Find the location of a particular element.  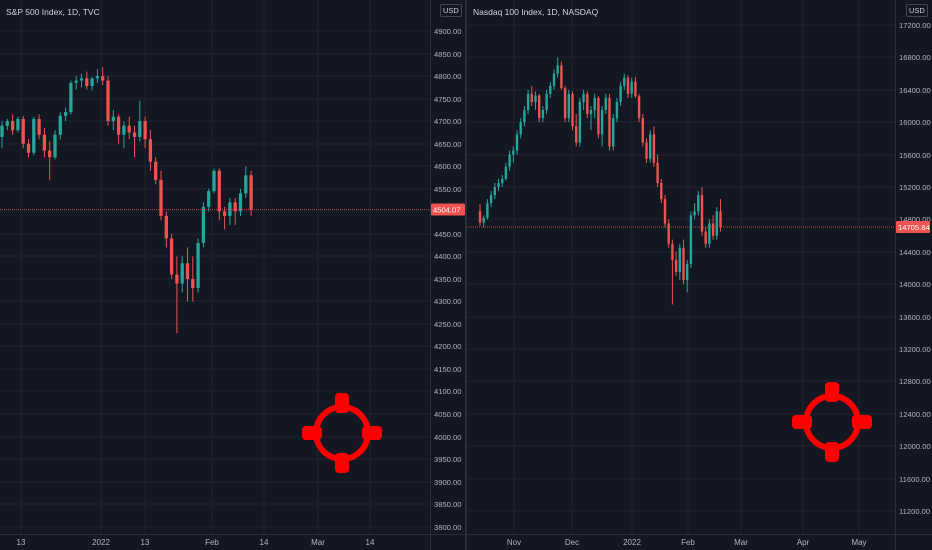

crosshair-target-icon is located at coordinates (342, 433).